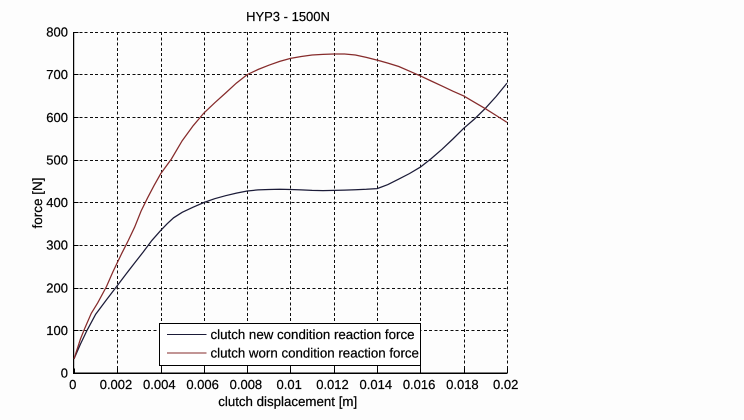  What do you see at coordinates (57, 160) in the screenshot?
I see `svg-text: 500` at bounding box center [57, 160].